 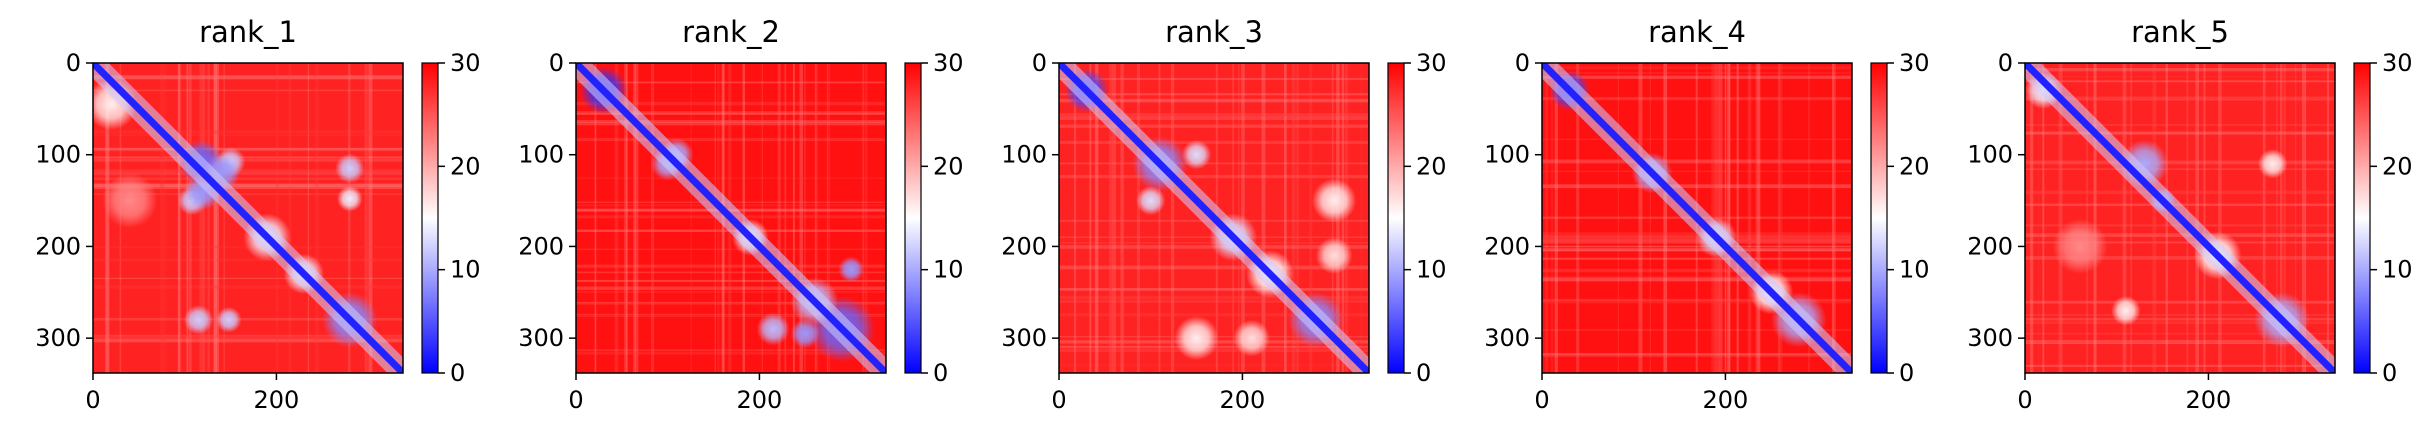 What do you see at coordinates (248, 218) in the screenshot?
I see `plot-frame` at bounding box center [248, 218].